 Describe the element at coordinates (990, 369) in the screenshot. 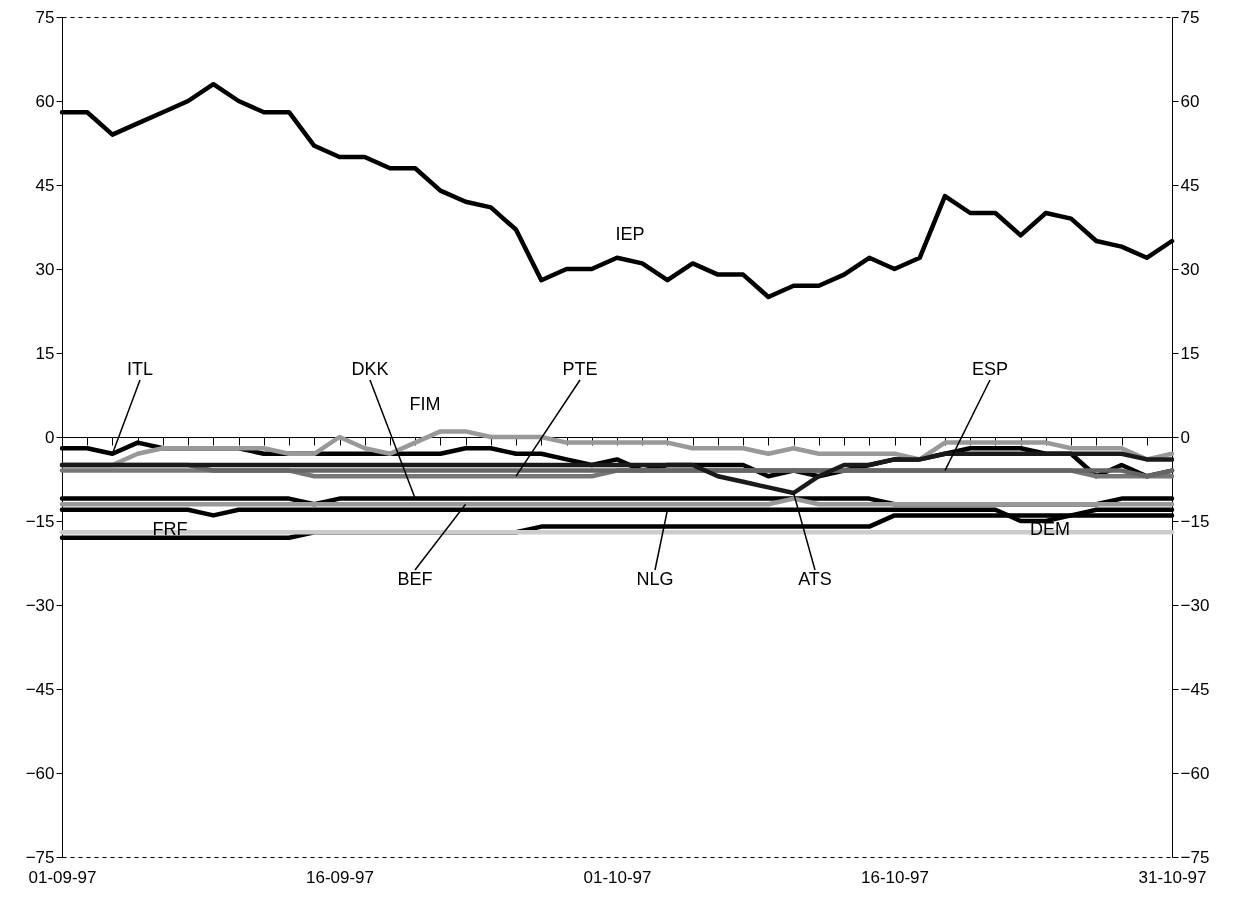

I see `text: ESP` at that location.